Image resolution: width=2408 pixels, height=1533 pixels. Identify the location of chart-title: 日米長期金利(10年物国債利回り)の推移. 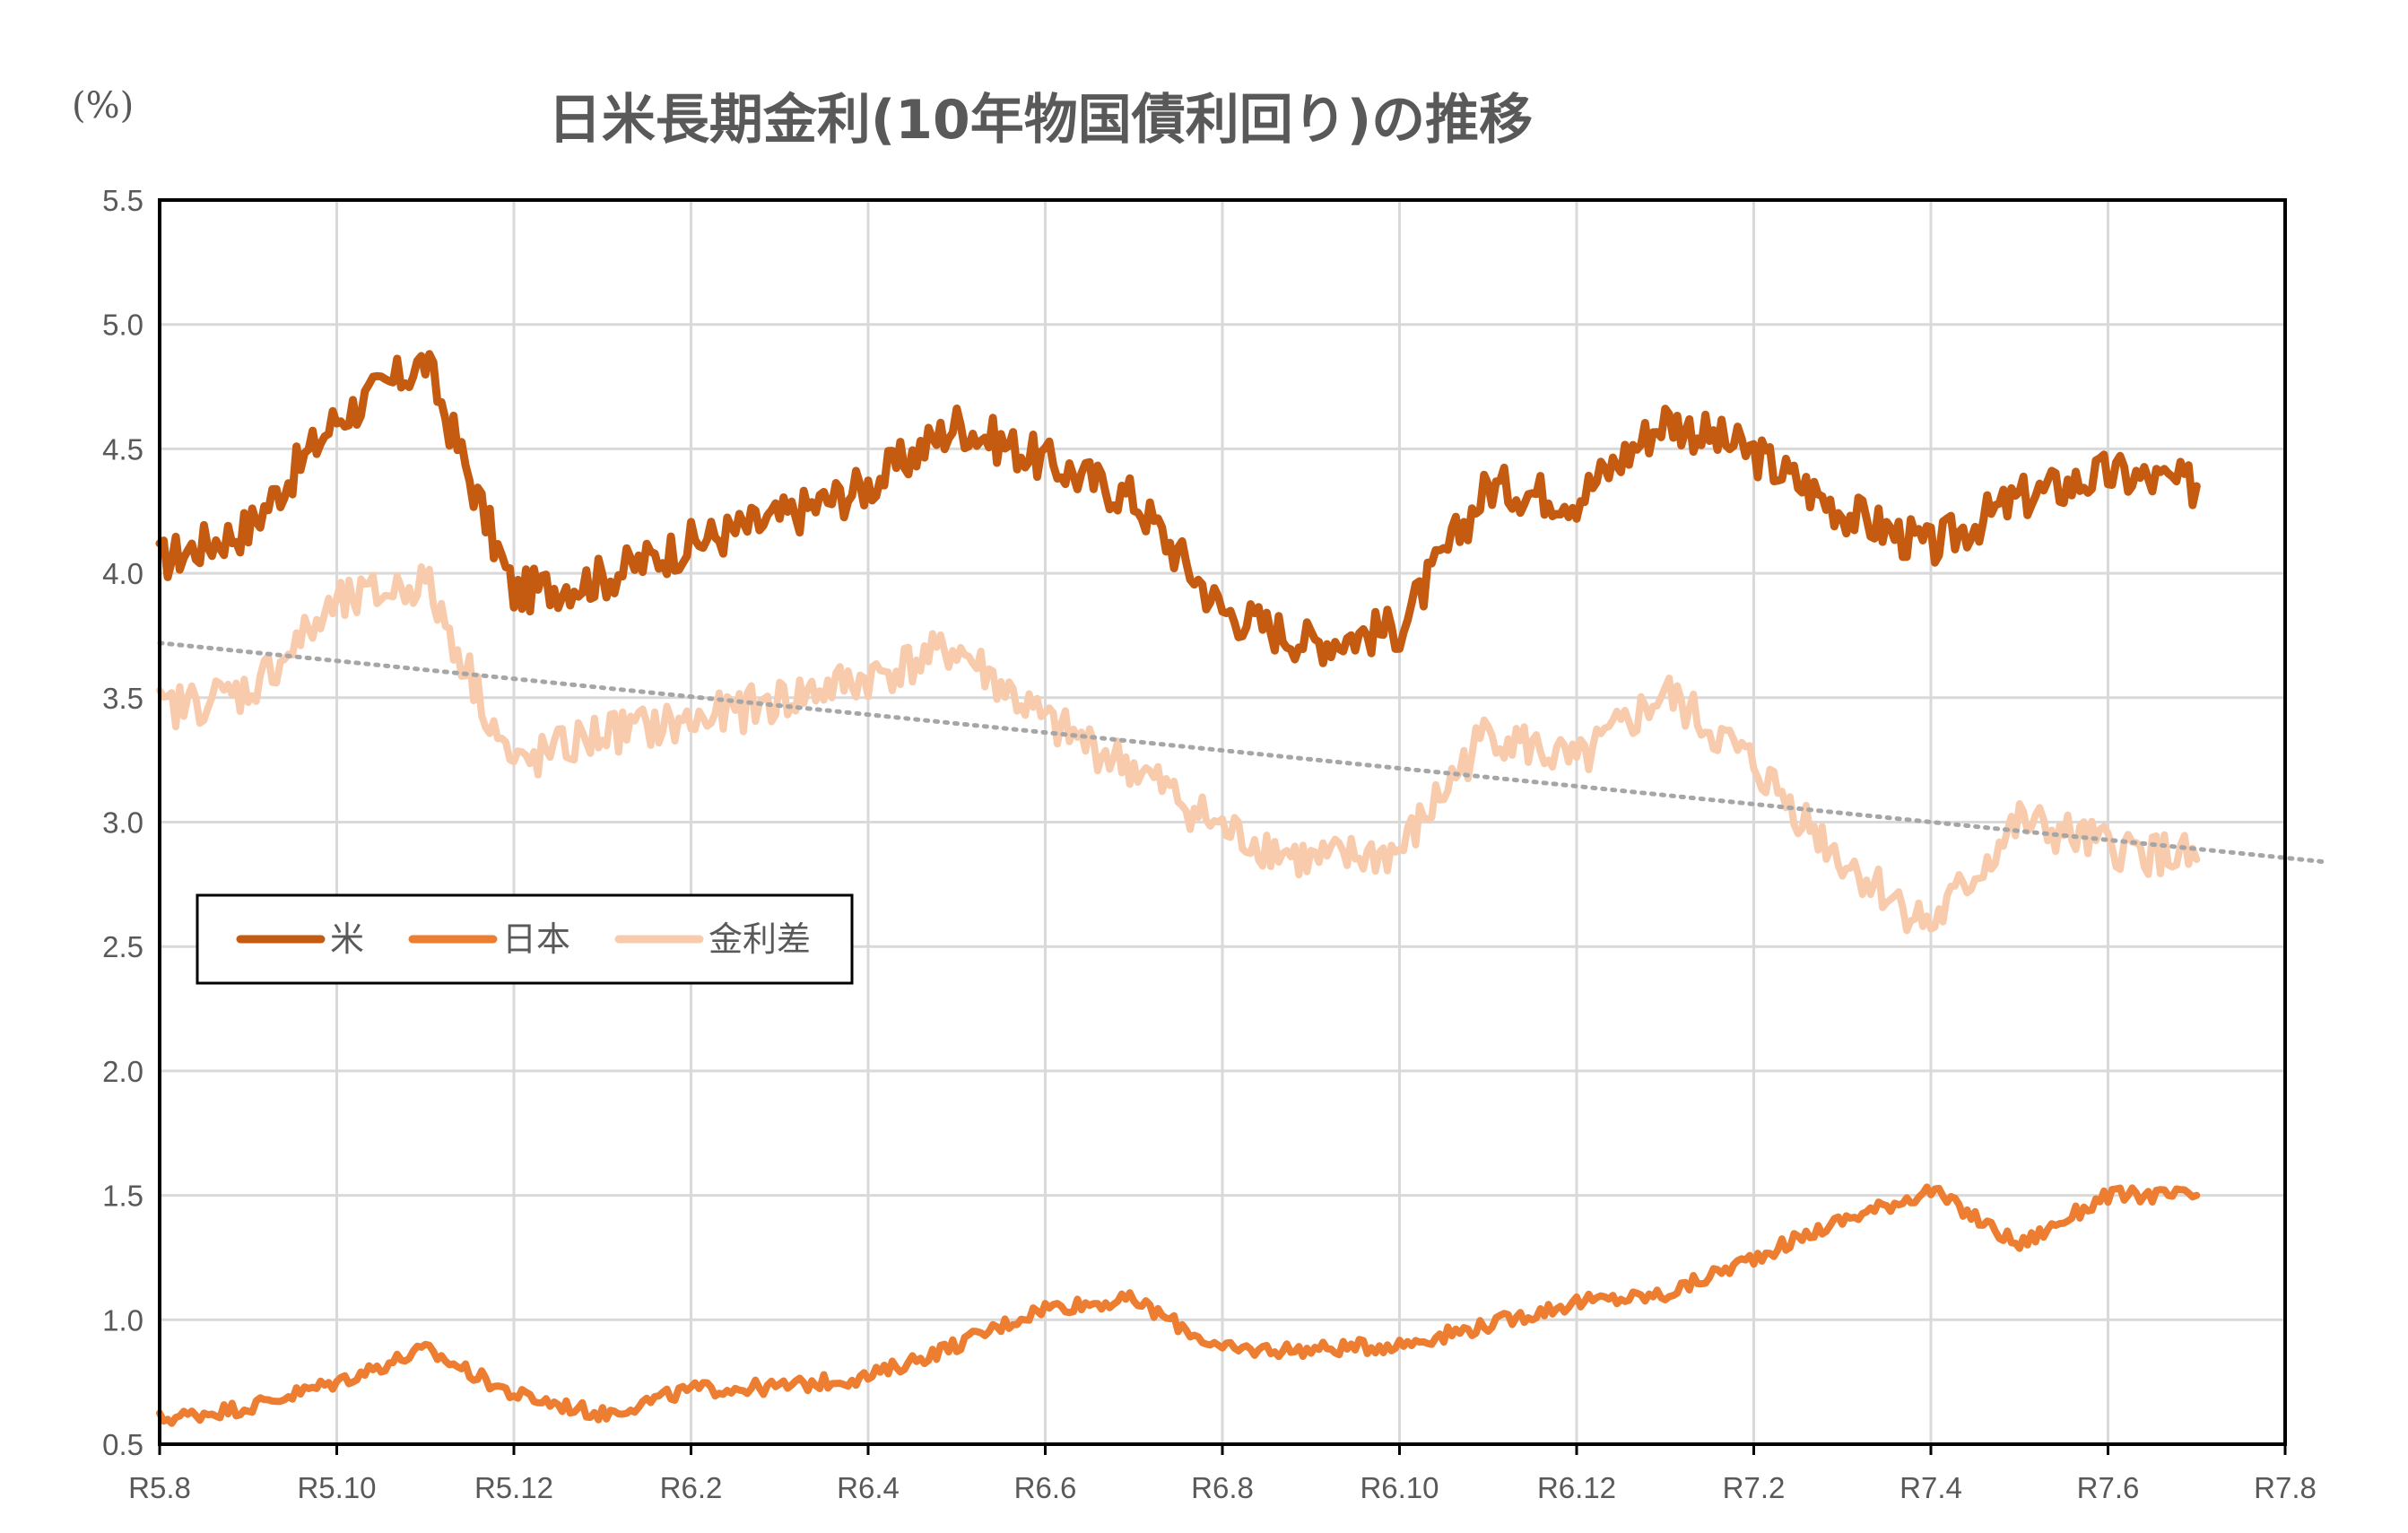
(1040, 120).